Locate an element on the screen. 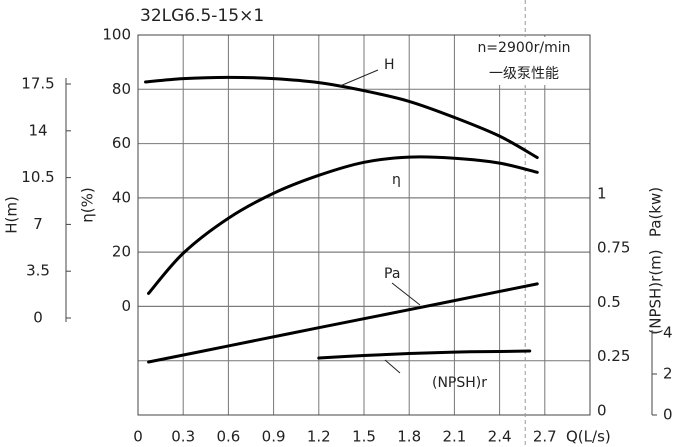  y2-axis-label: Pa(kw) is located at coordinates (656, 212).